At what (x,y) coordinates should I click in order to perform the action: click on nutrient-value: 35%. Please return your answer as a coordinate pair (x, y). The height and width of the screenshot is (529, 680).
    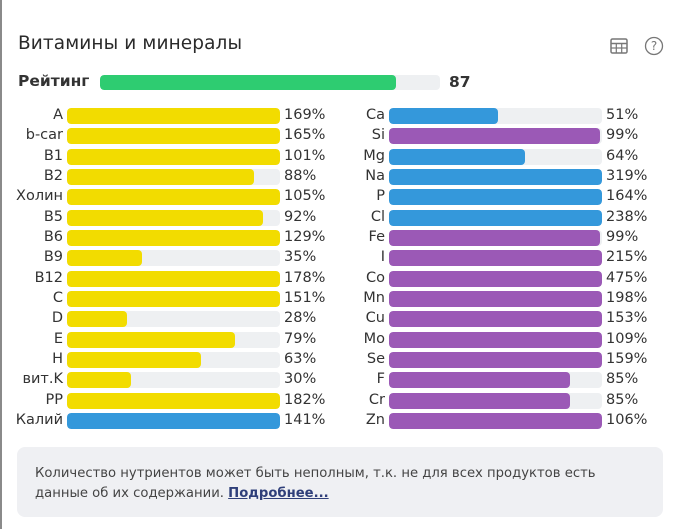
    Looking at the image, I should click on (300, 257).